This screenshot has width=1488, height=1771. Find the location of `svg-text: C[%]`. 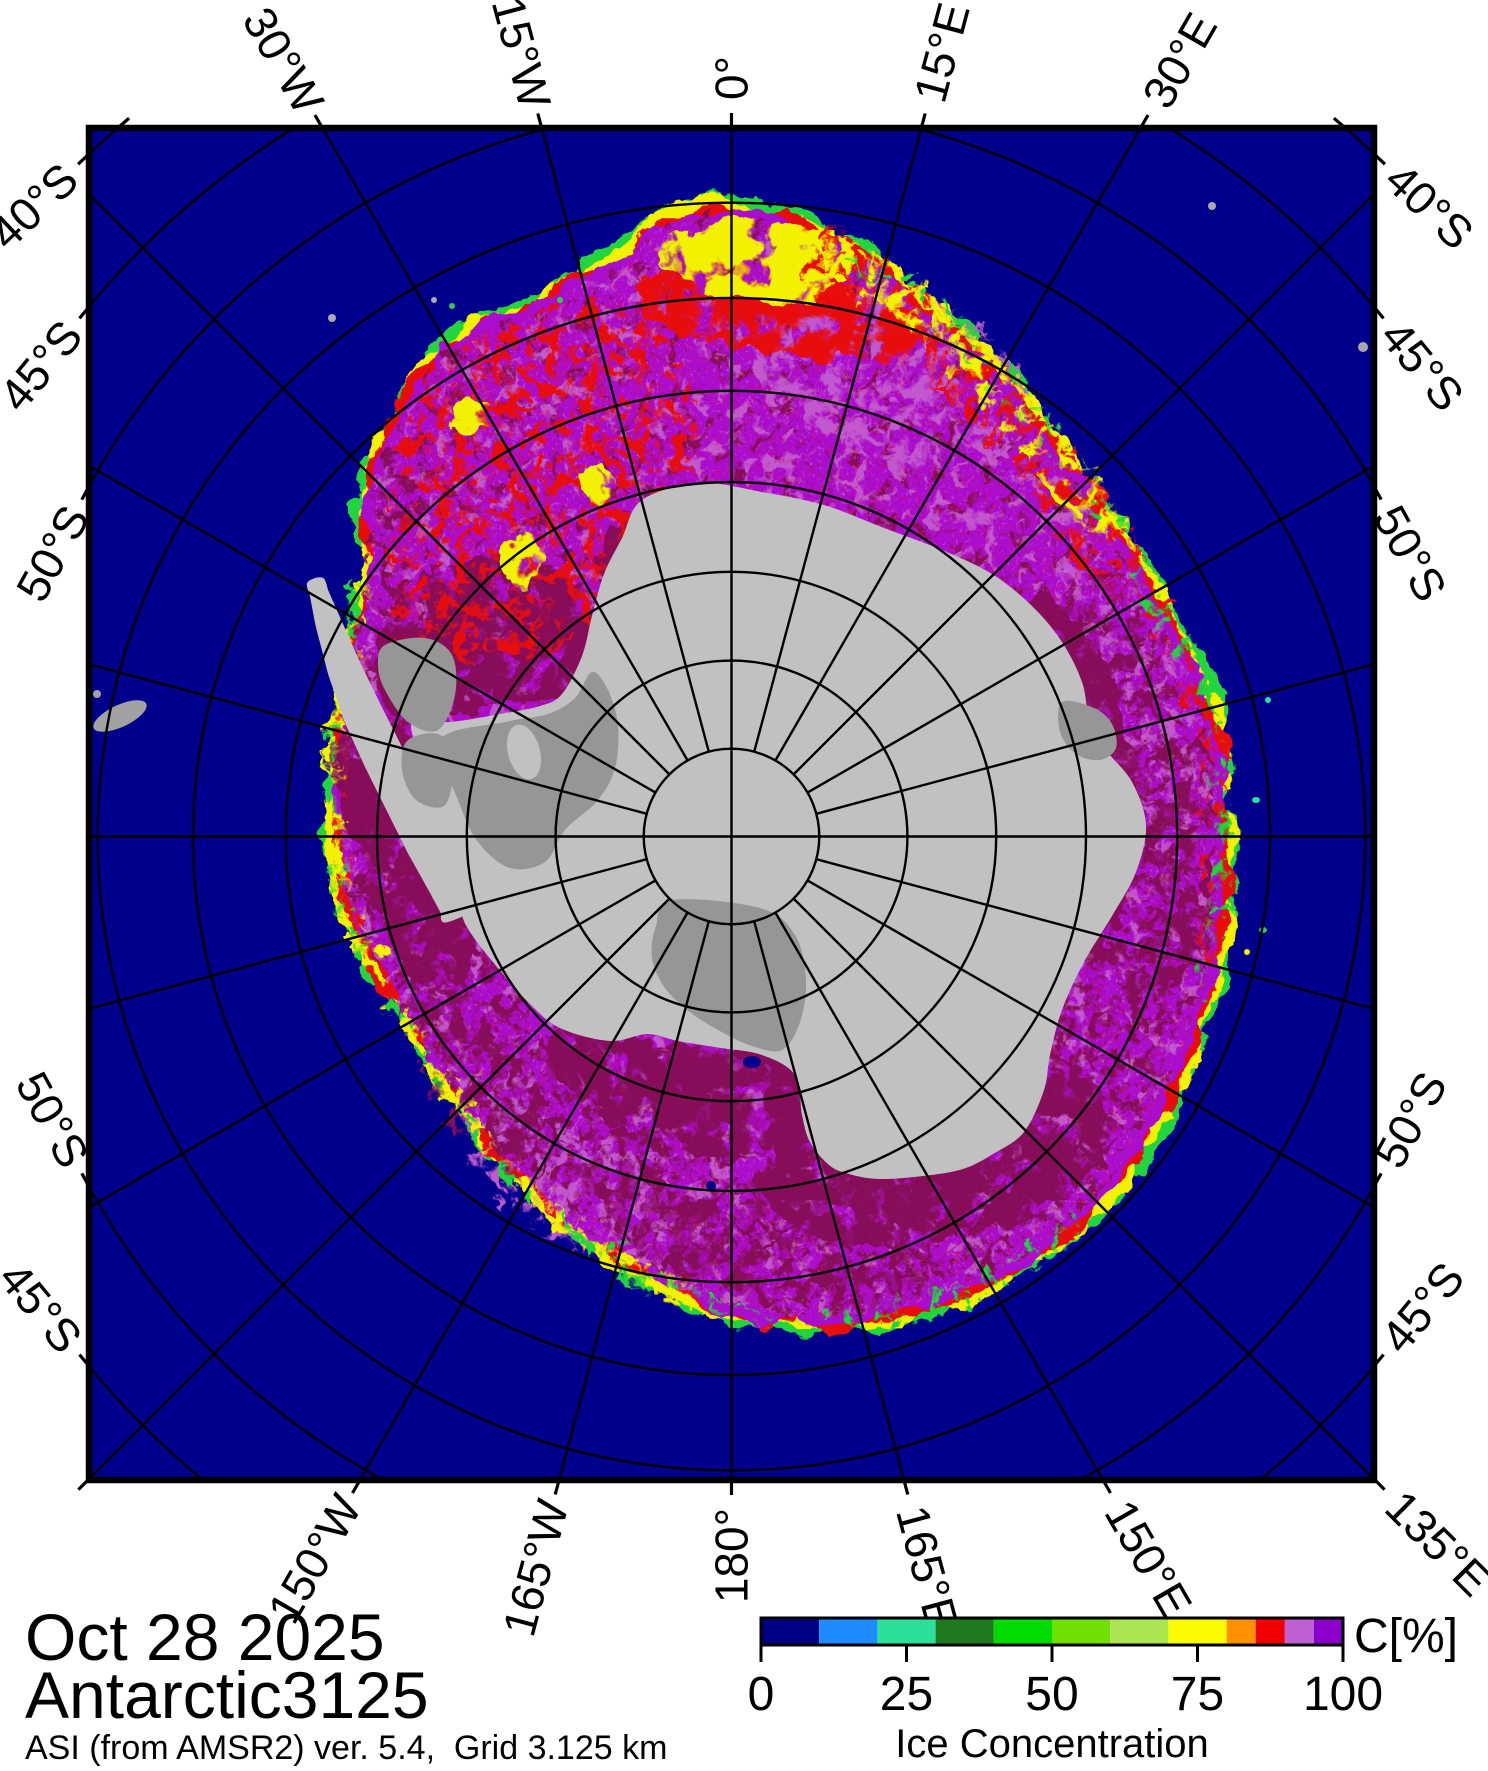

svg-text: C[%] is located at coordinates (1406, 1636).